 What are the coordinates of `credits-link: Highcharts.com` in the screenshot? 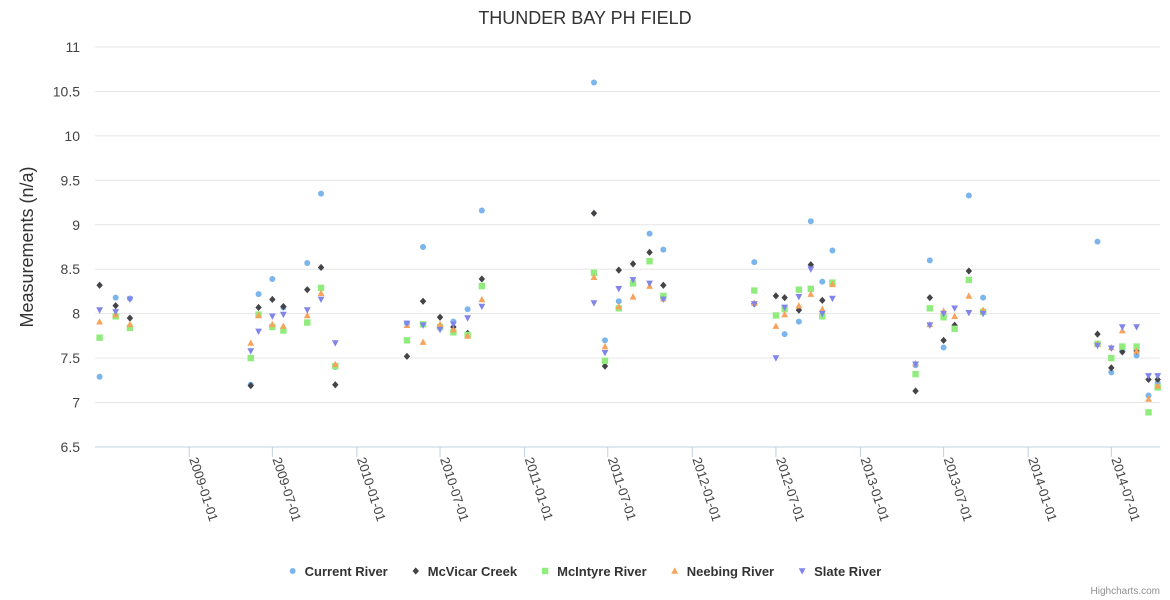 It's located at (1125, 591).